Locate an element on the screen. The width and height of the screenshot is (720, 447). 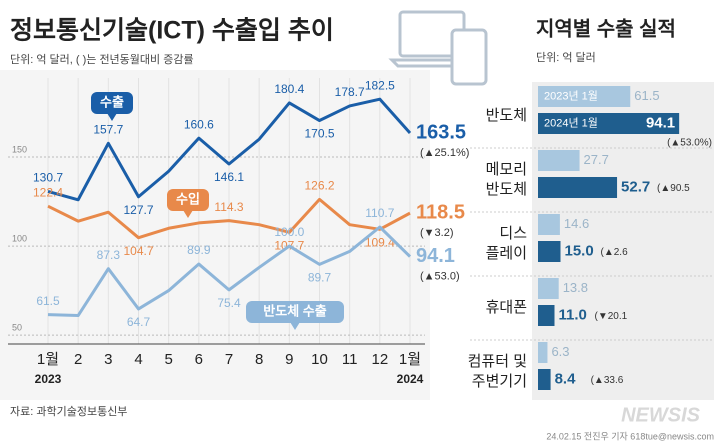
end-value-label: 118.5 is located at coordinates (440, 212).